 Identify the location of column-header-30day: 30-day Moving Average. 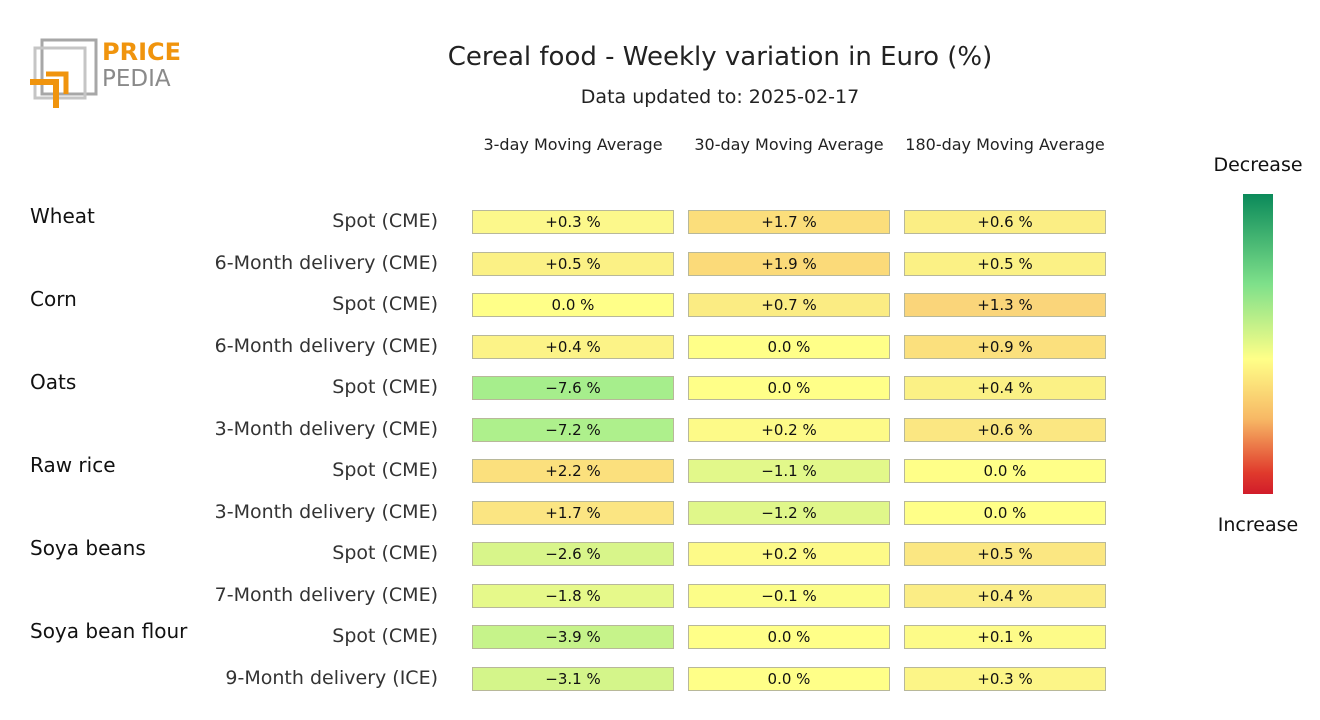
(789, 144).